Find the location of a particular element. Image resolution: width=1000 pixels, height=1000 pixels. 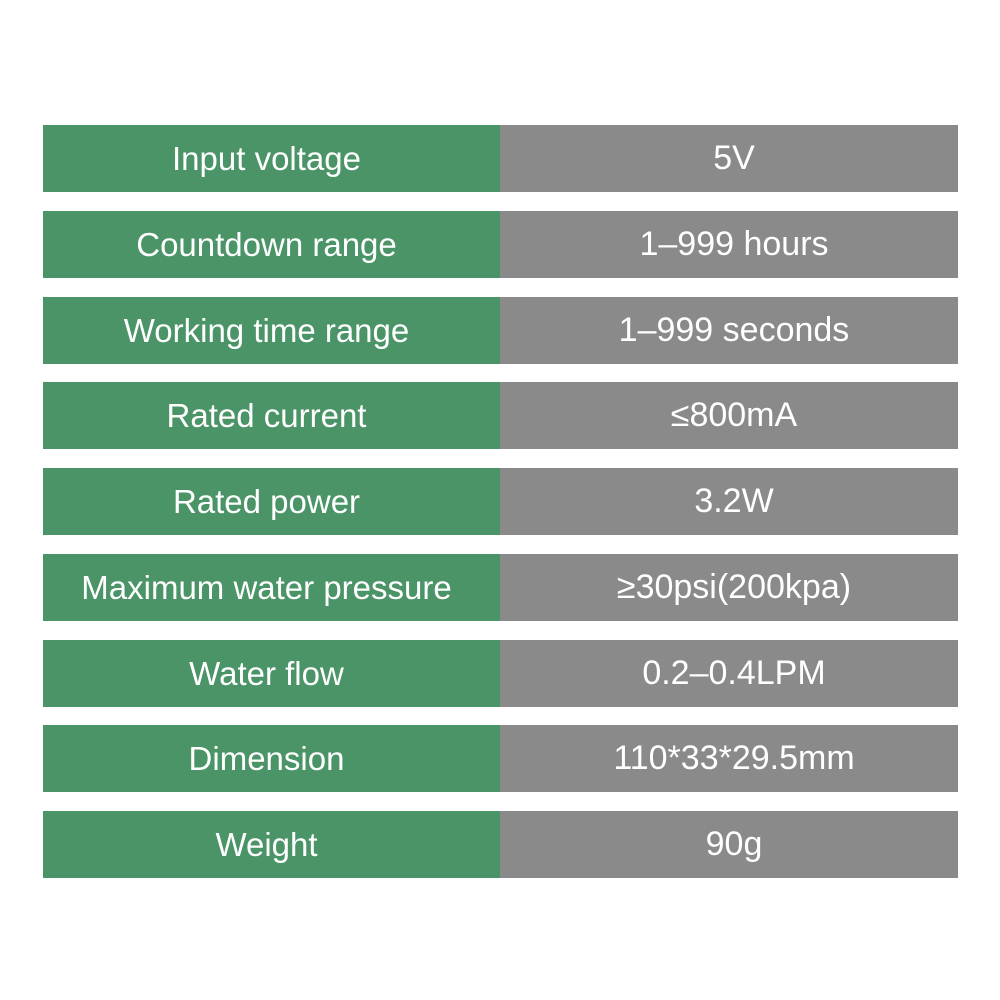

spec-row: Countdown range 1–999 hours is located at coordinates (500, 244).